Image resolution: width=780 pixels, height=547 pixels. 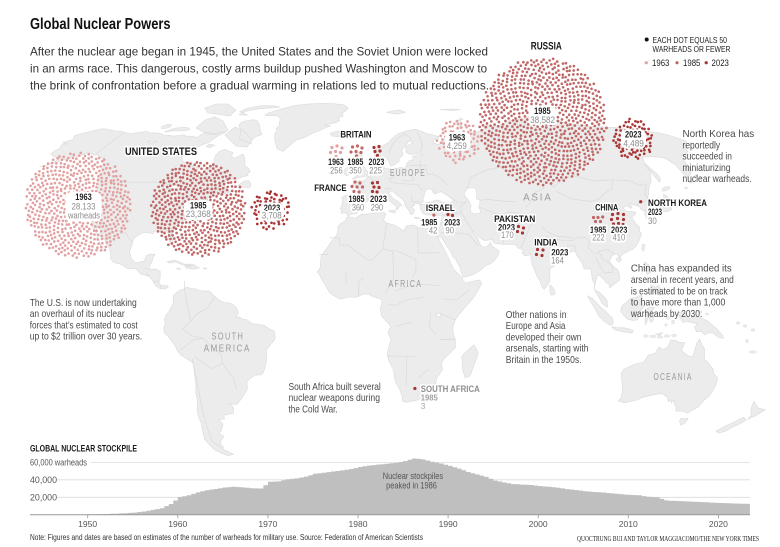 I want to click on svg-text: 38,582, so click(x=542, y=120).